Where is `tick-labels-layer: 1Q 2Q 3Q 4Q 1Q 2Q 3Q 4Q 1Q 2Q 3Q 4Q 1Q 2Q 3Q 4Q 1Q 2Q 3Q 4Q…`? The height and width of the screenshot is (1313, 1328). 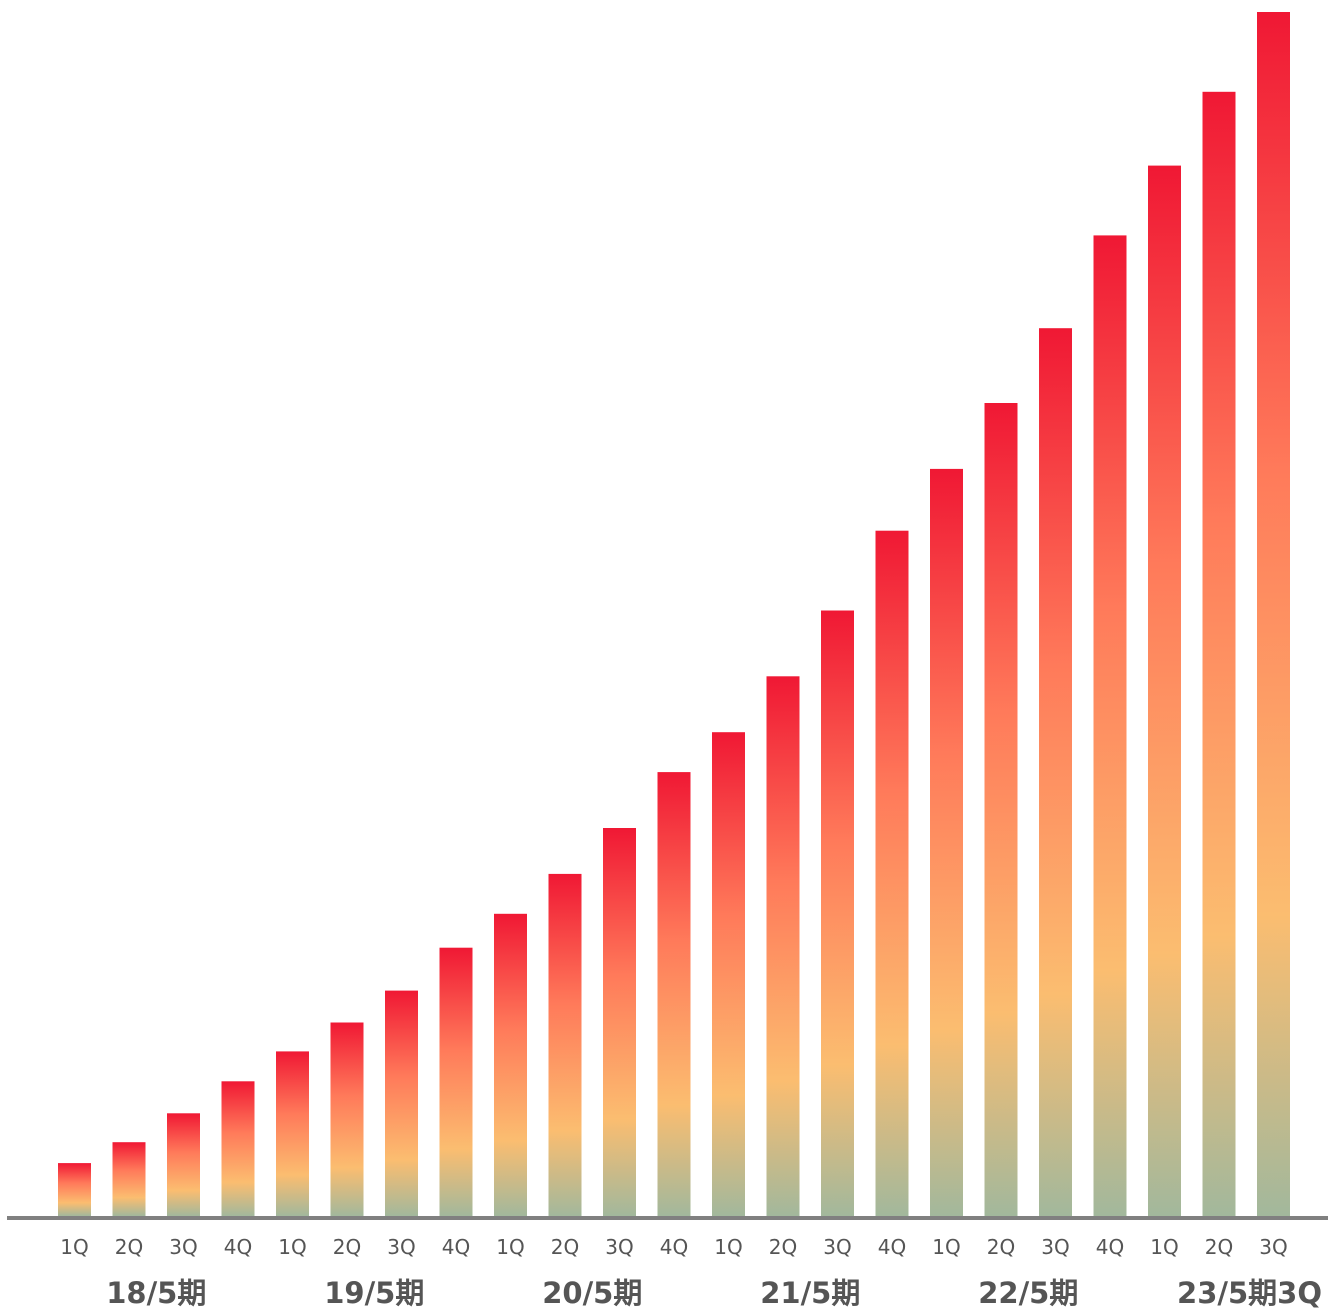 tick-labels-layer: 1Q 2Q 3Q 4Q 1Q 2Q 3Q 4Q 1Q 2Q 3Q 4Q 1Q 2Q 3Q 4Q 1Q 2Q 3Q 4Q… is located at coordinates (673, 1247).